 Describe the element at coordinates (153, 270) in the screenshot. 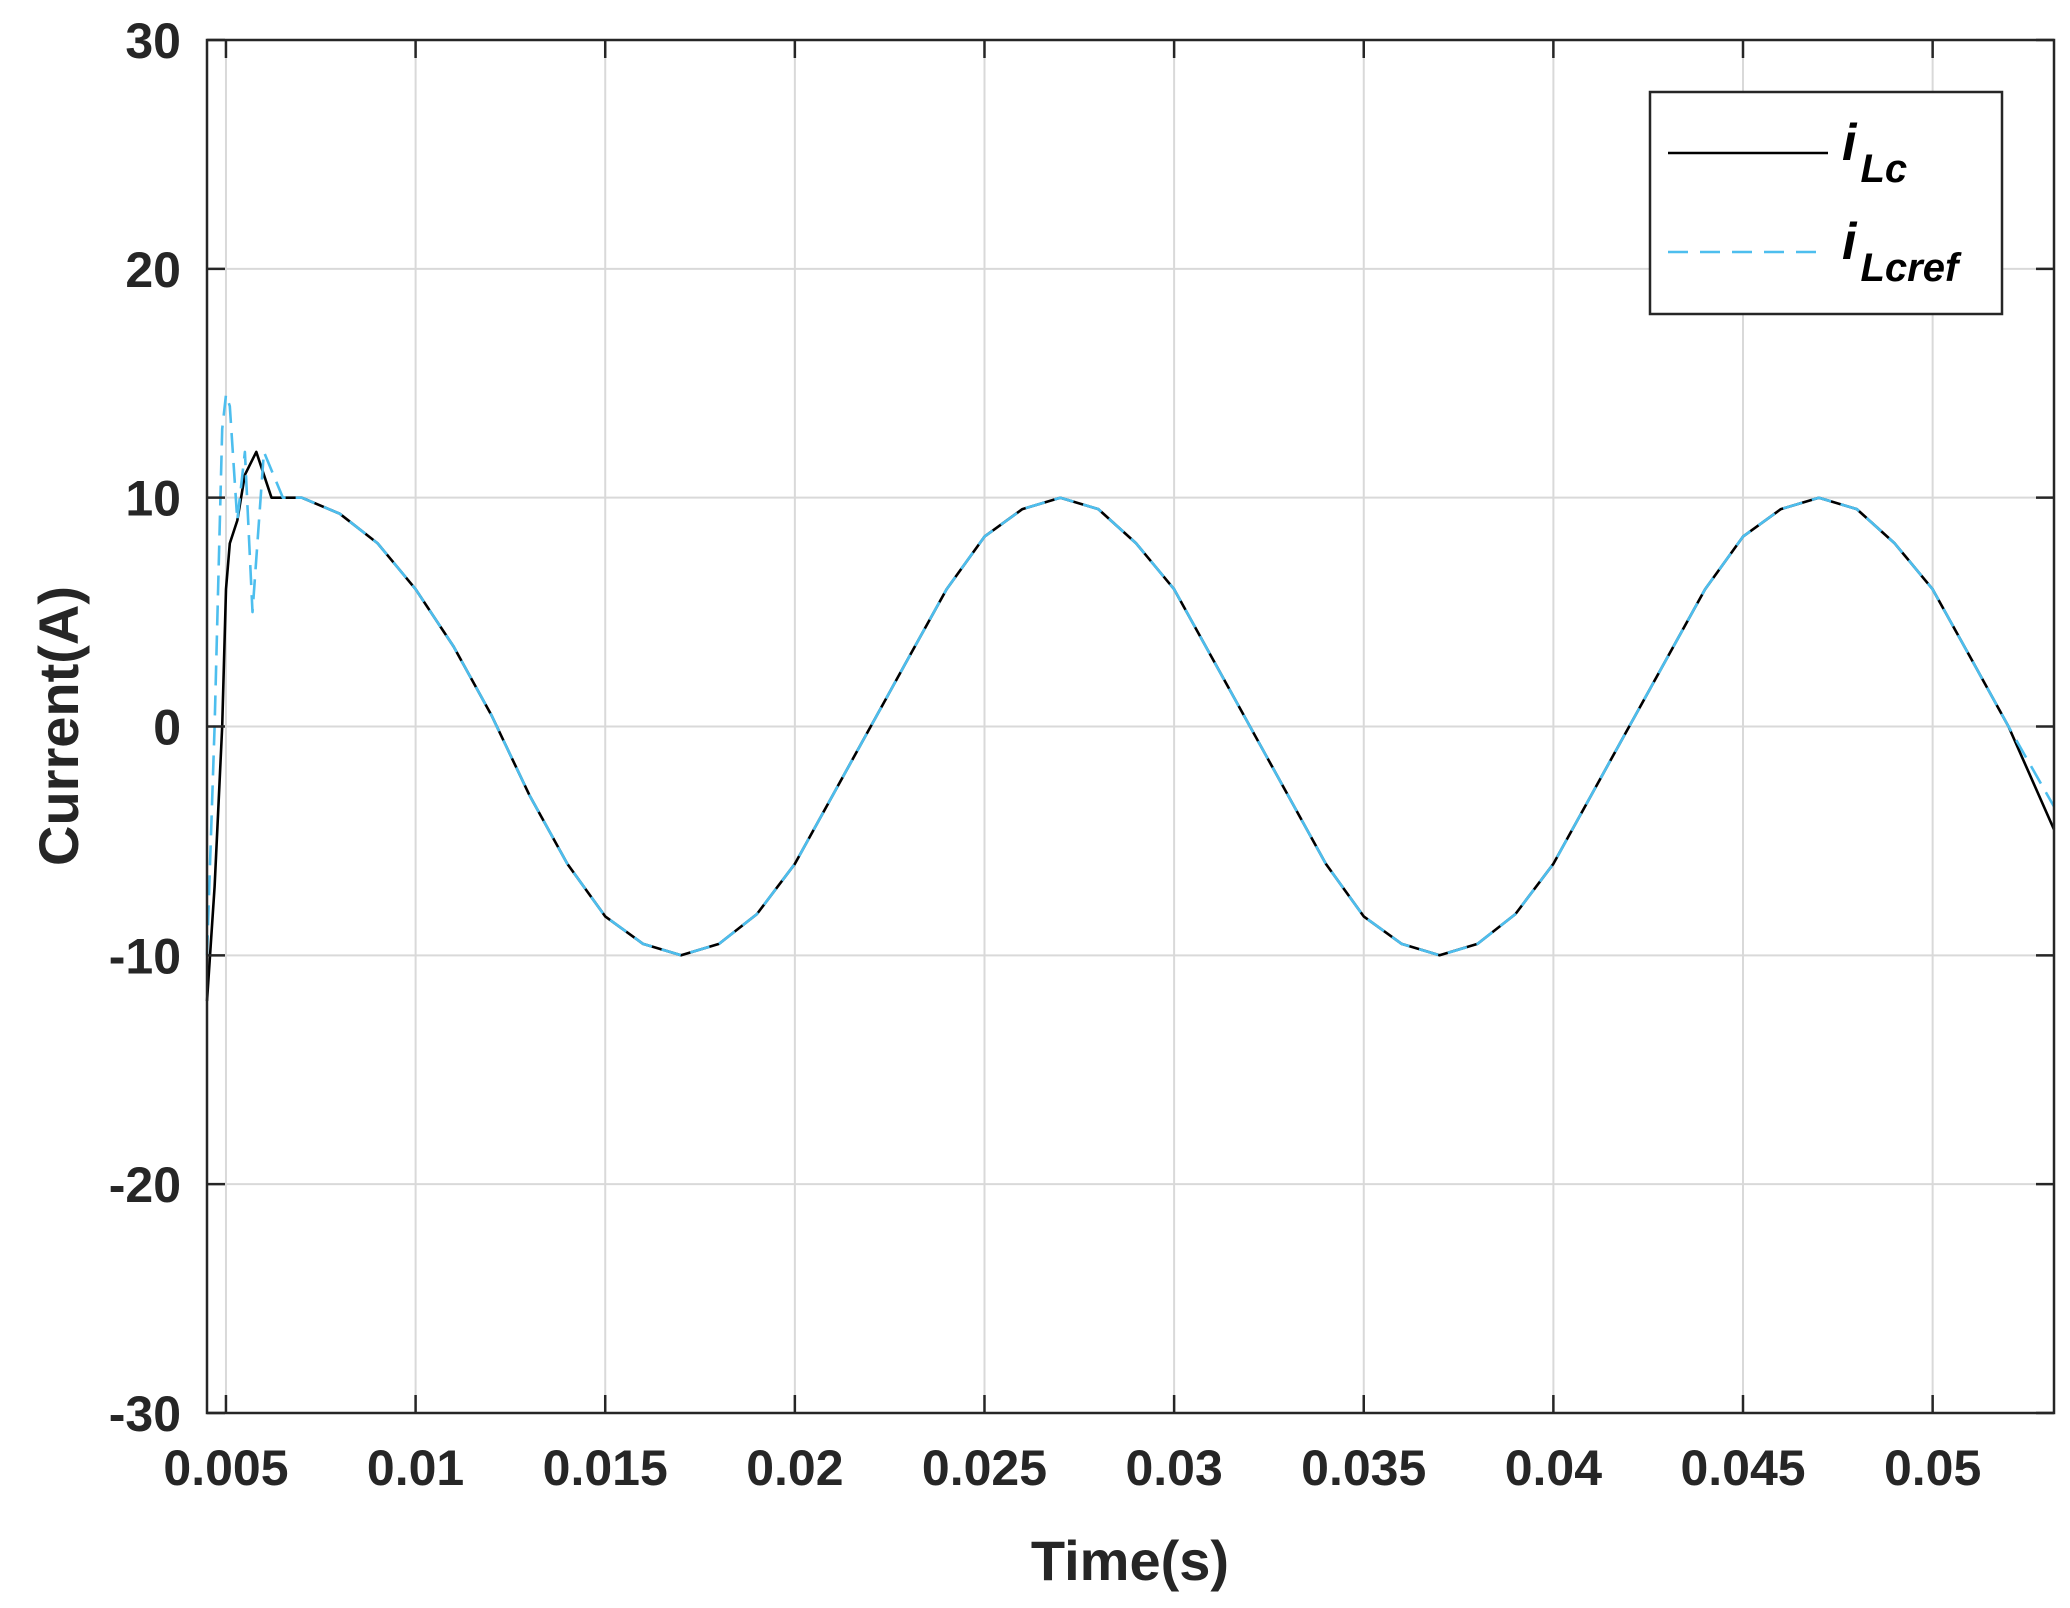

I see `y-tick-label: 20` at that location.